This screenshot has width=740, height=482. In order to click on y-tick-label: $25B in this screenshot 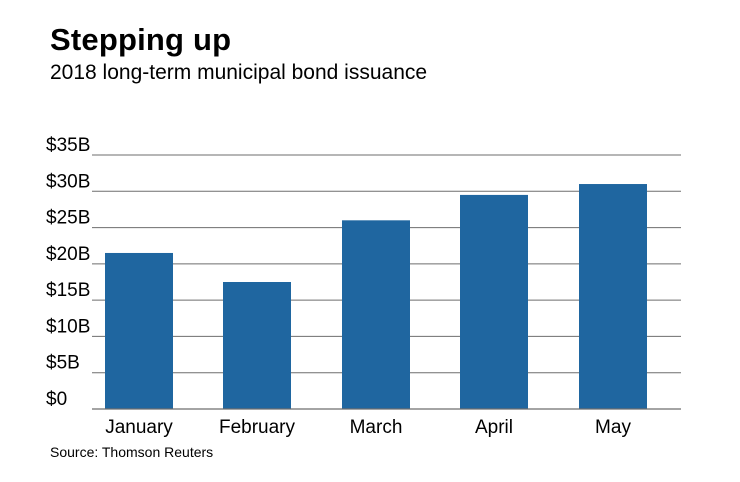, I will do `click(68, 218)`.